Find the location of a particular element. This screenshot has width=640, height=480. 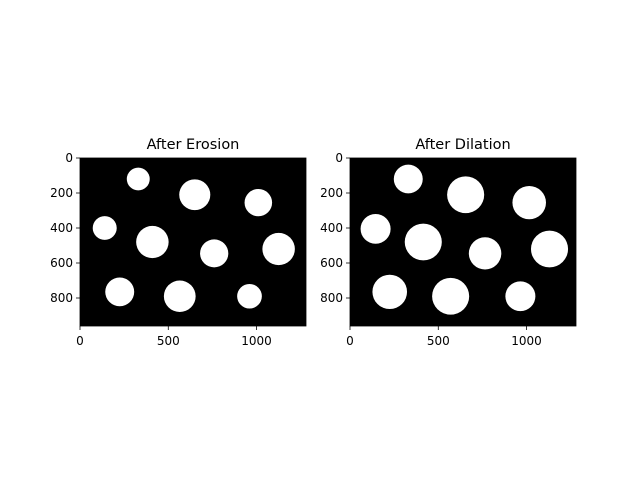

chart-title: After Dilation is located at coordinates (462, 145).